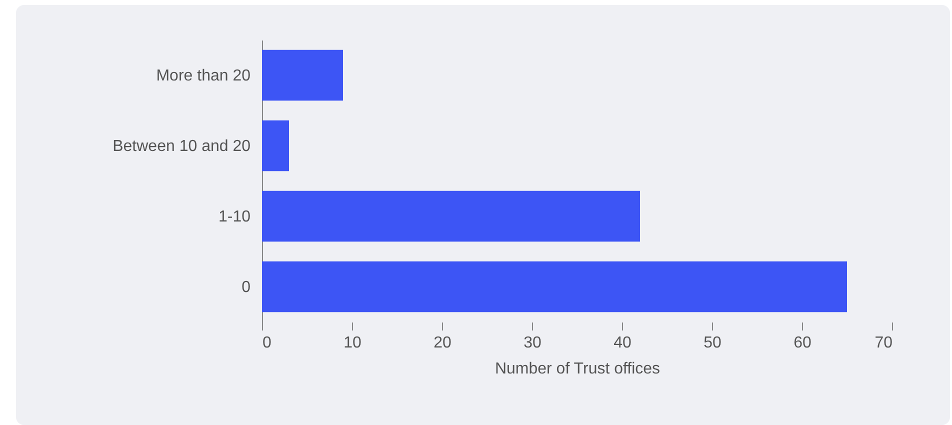 This screenshot has height=425, width=952. Describe the element at coordinates (203, 75) in the screenshot. I see `y-tick-label: More than 20` at that location.